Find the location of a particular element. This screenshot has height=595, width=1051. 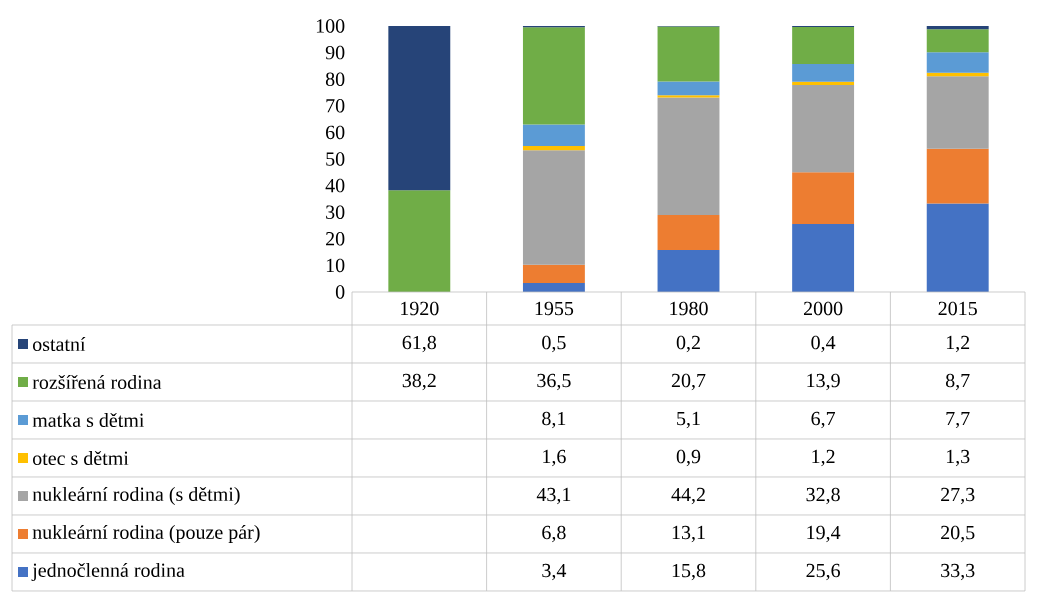

data-label: 20,5 is located at coordinates (958, 534).